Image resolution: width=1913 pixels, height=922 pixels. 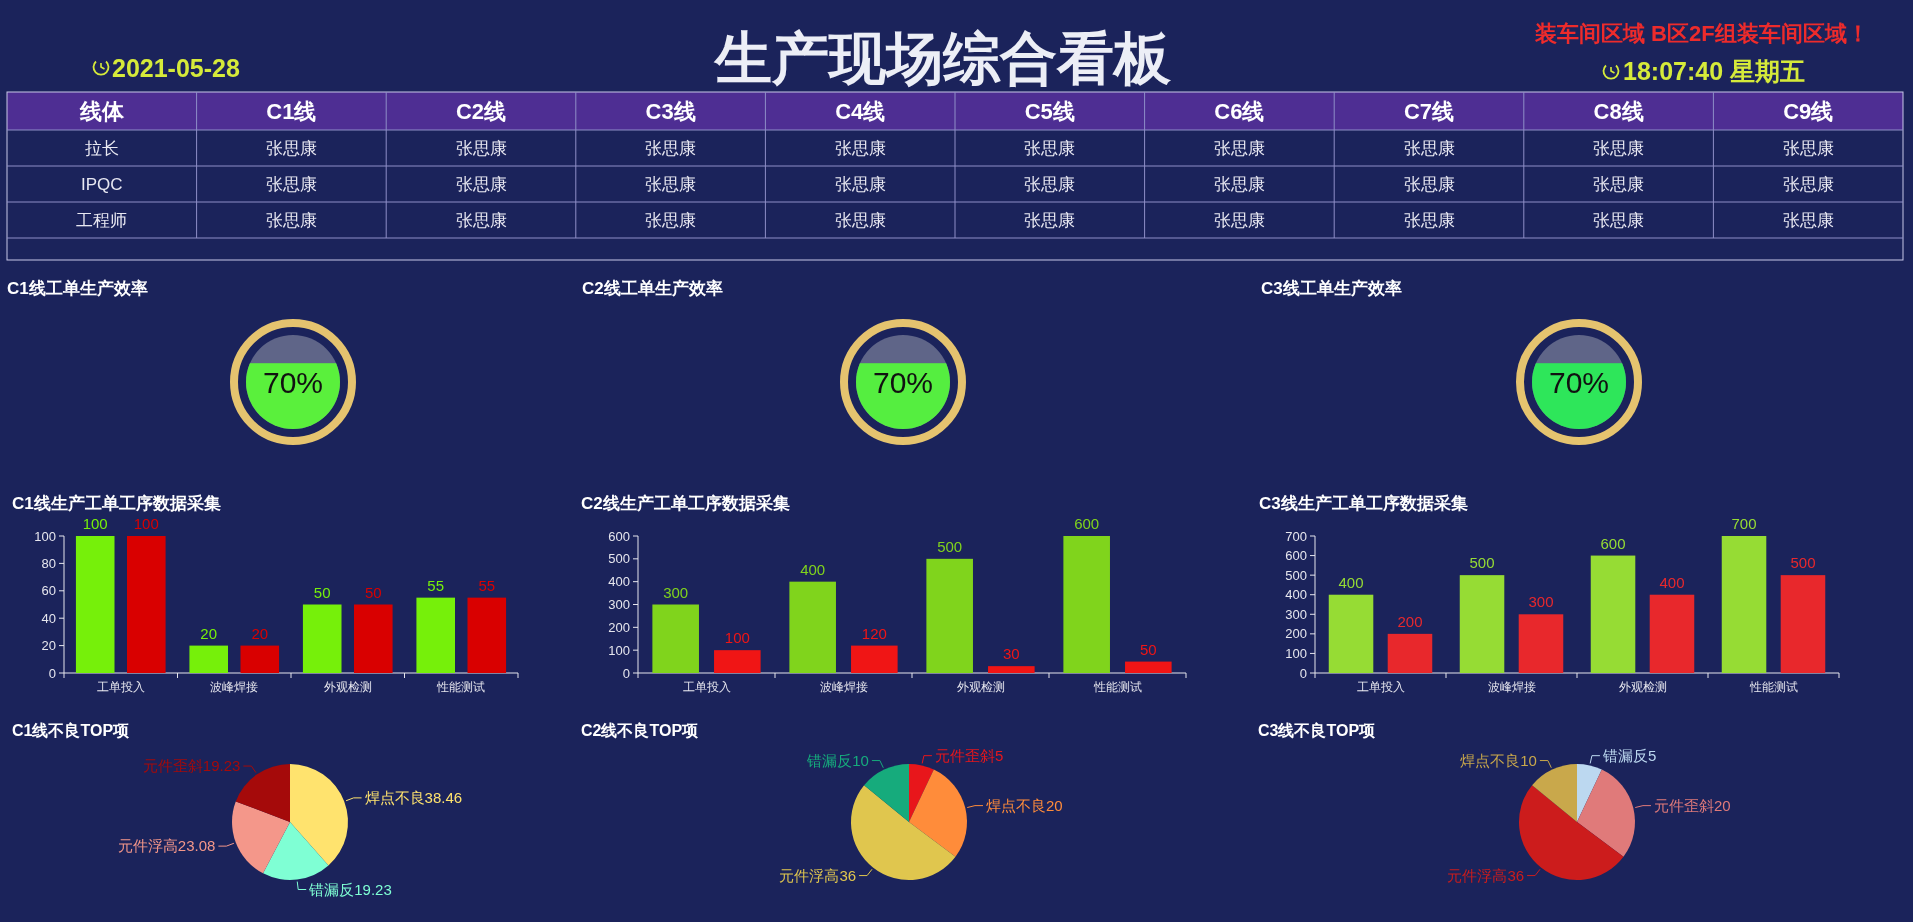 What do you see at coordinates (116, 503) in the screenshot?
I see `chart-title: C1线生产工单工序数据采集` at bounding box center [116, 503].